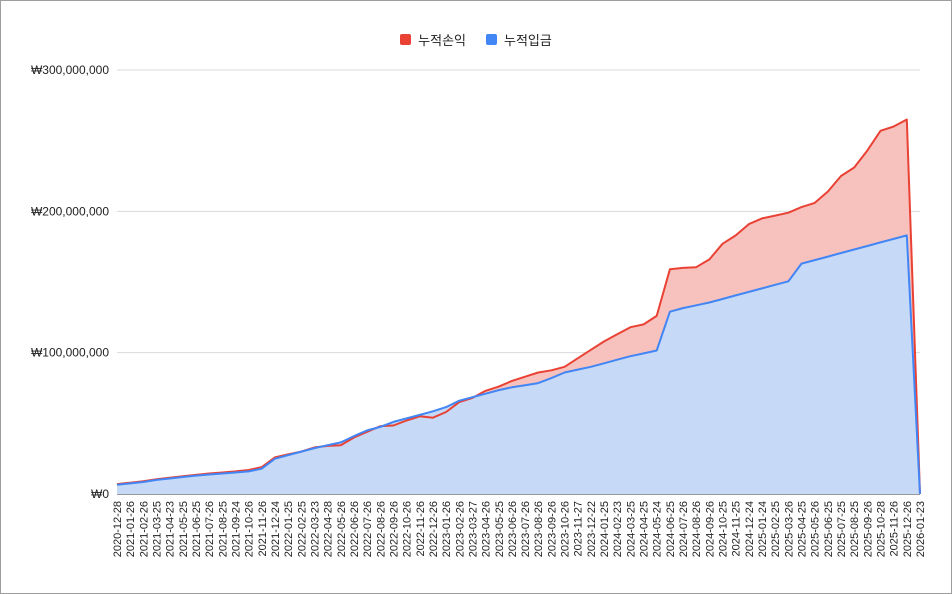  I want to click on x-tick-label: 2023-11-27, so click(579, 528).